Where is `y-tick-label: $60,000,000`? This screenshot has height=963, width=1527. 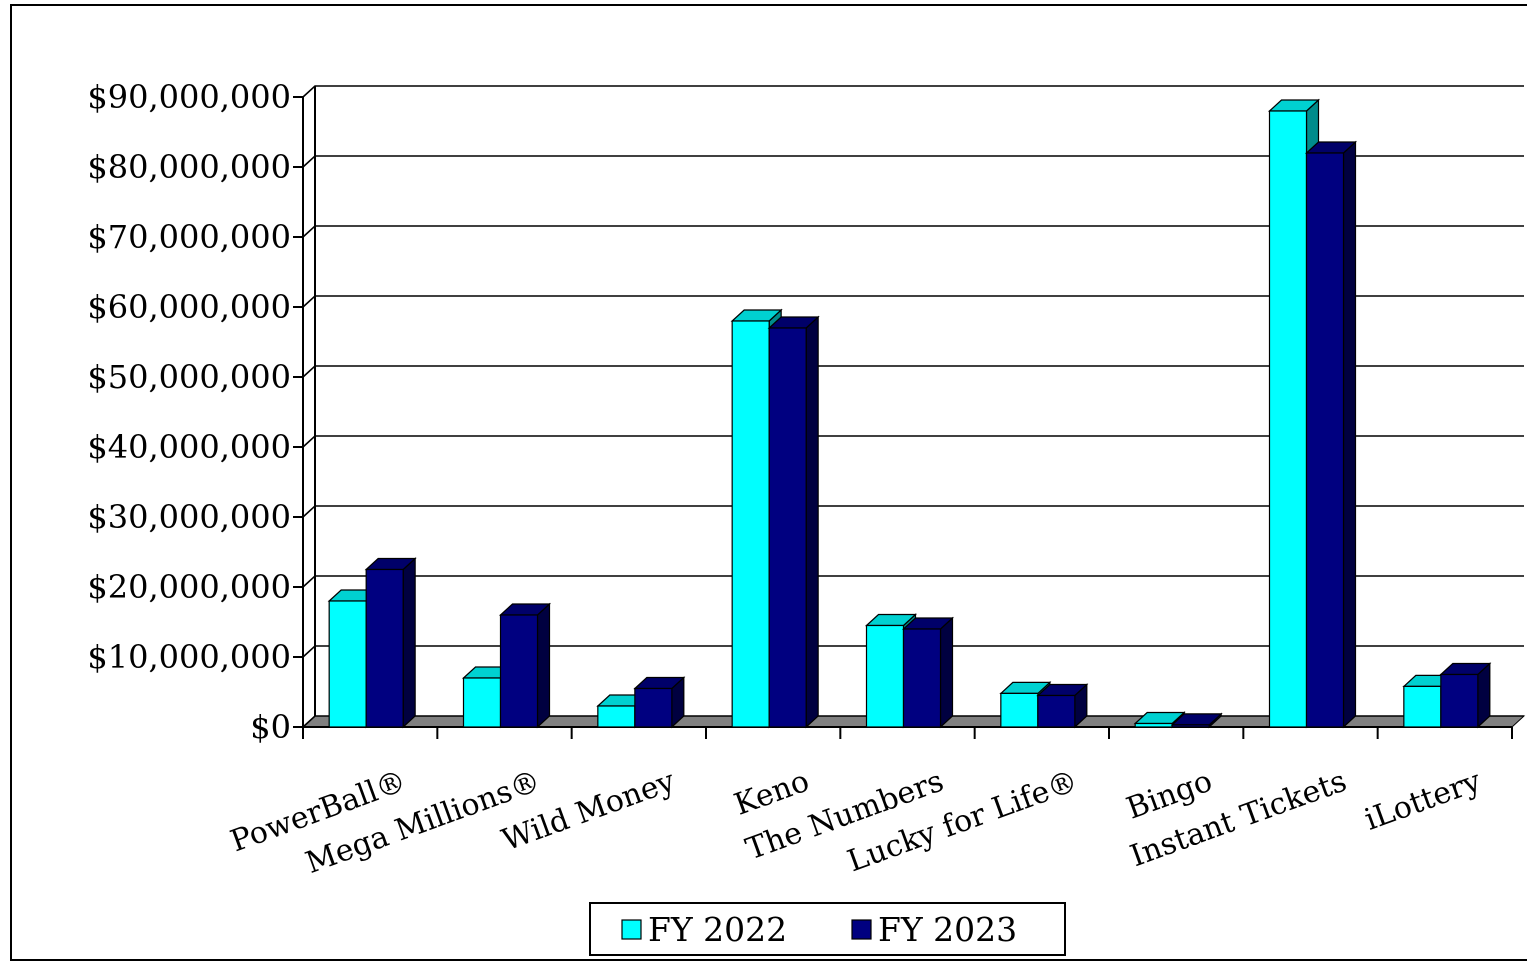
y-tick-label: $60,000,000 is located at coordinates (189, 307).